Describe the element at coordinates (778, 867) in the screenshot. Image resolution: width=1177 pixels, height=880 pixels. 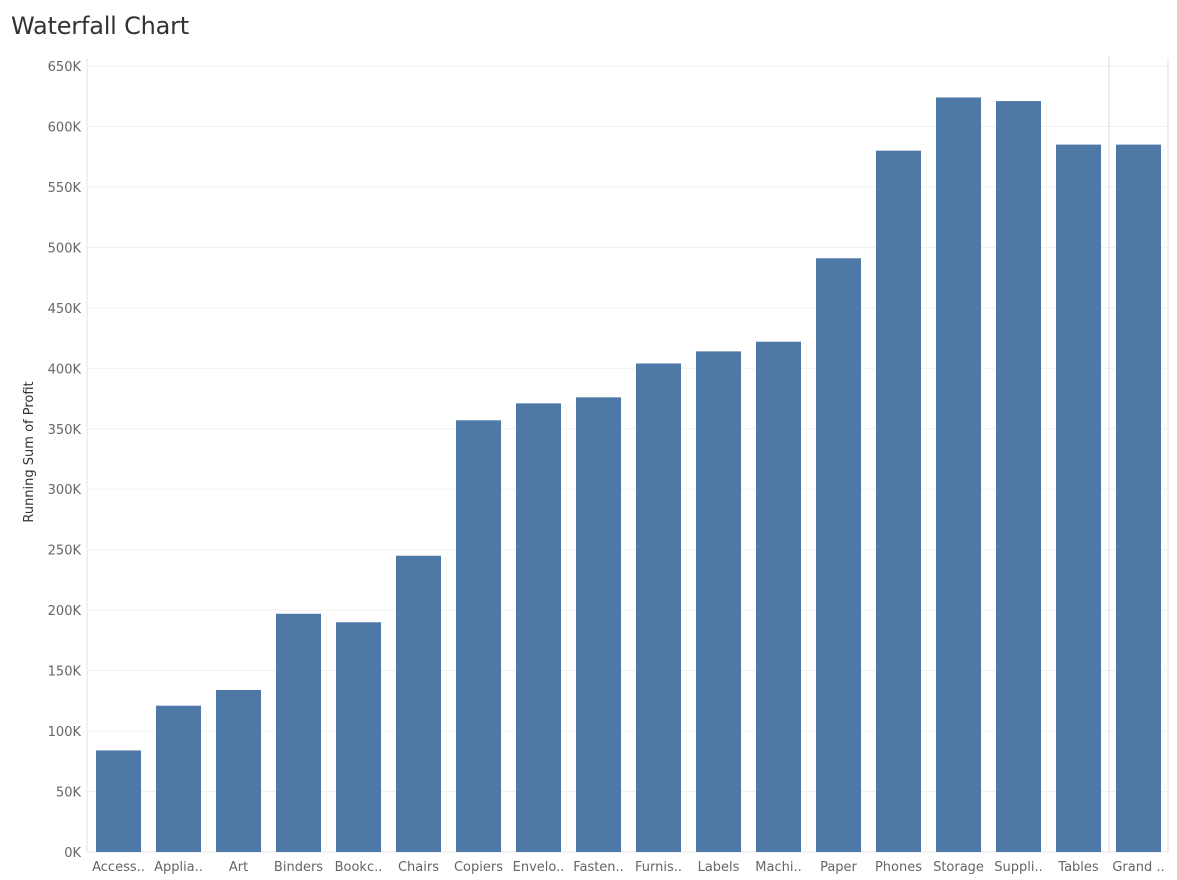
I see `x-tick-label: Machi..` at that location.